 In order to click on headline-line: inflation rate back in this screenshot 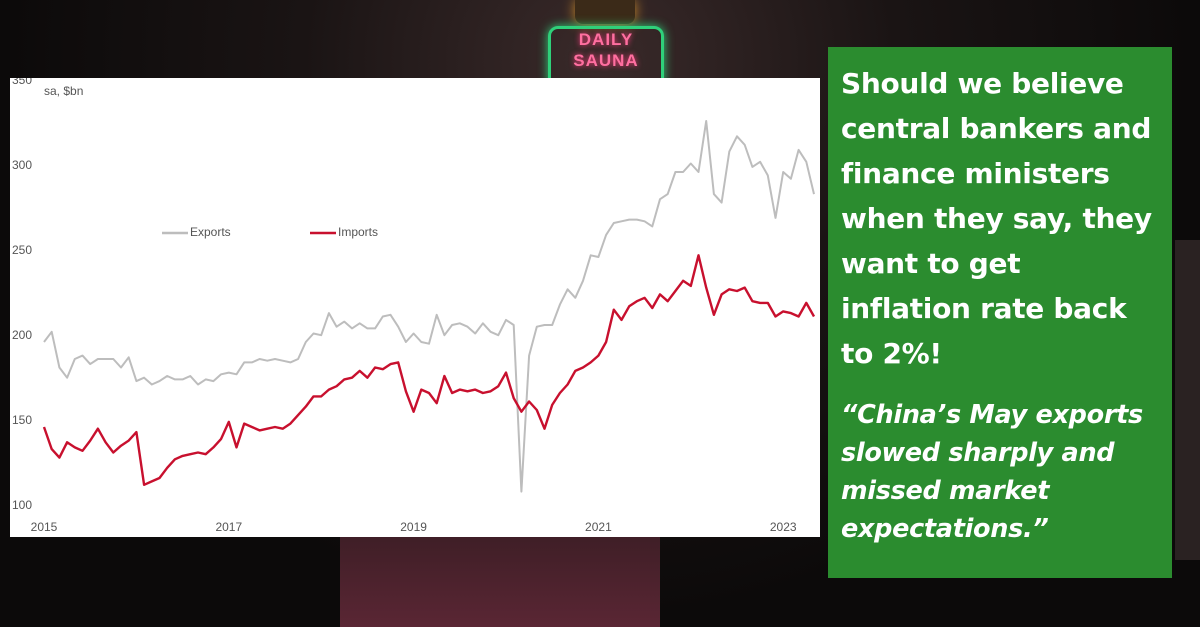, I will do `click(984, 308)`.